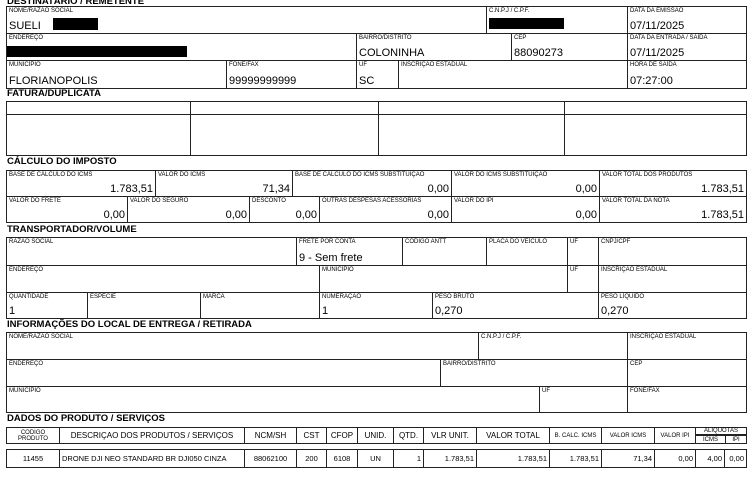 This screenshot has width=756, height=477. I want to click on dest-uf-field: UF SC, so click(377, 74).